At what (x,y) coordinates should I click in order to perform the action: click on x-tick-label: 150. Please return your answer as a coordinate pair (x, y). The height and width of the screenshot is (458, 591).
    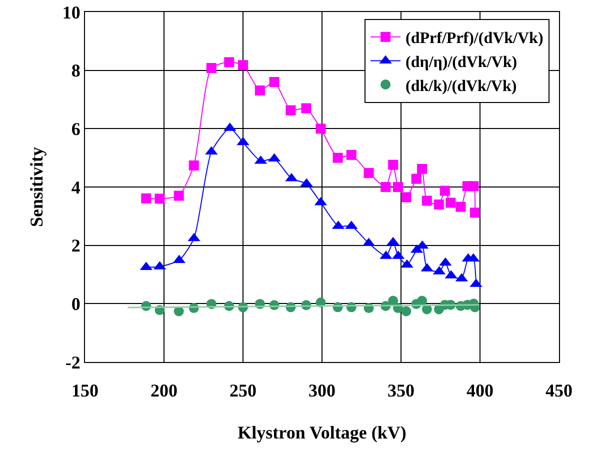
    Looking at the image, I should click on (85, 390).